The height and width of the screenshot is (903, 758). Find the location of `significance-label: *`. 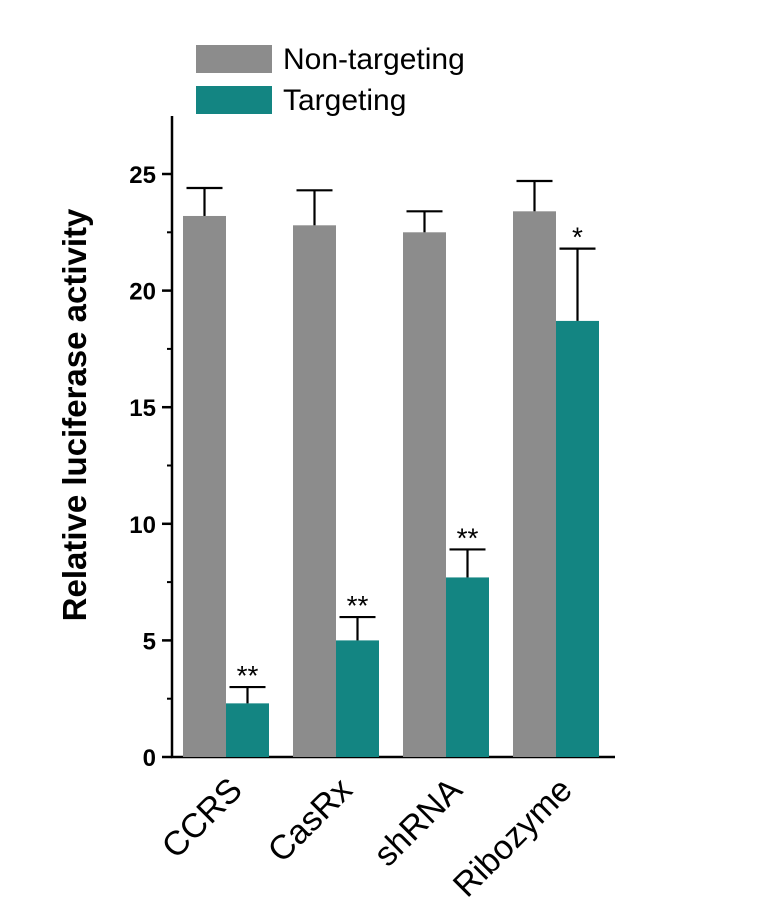

significance-label: * is located at coordinates (577, 237).